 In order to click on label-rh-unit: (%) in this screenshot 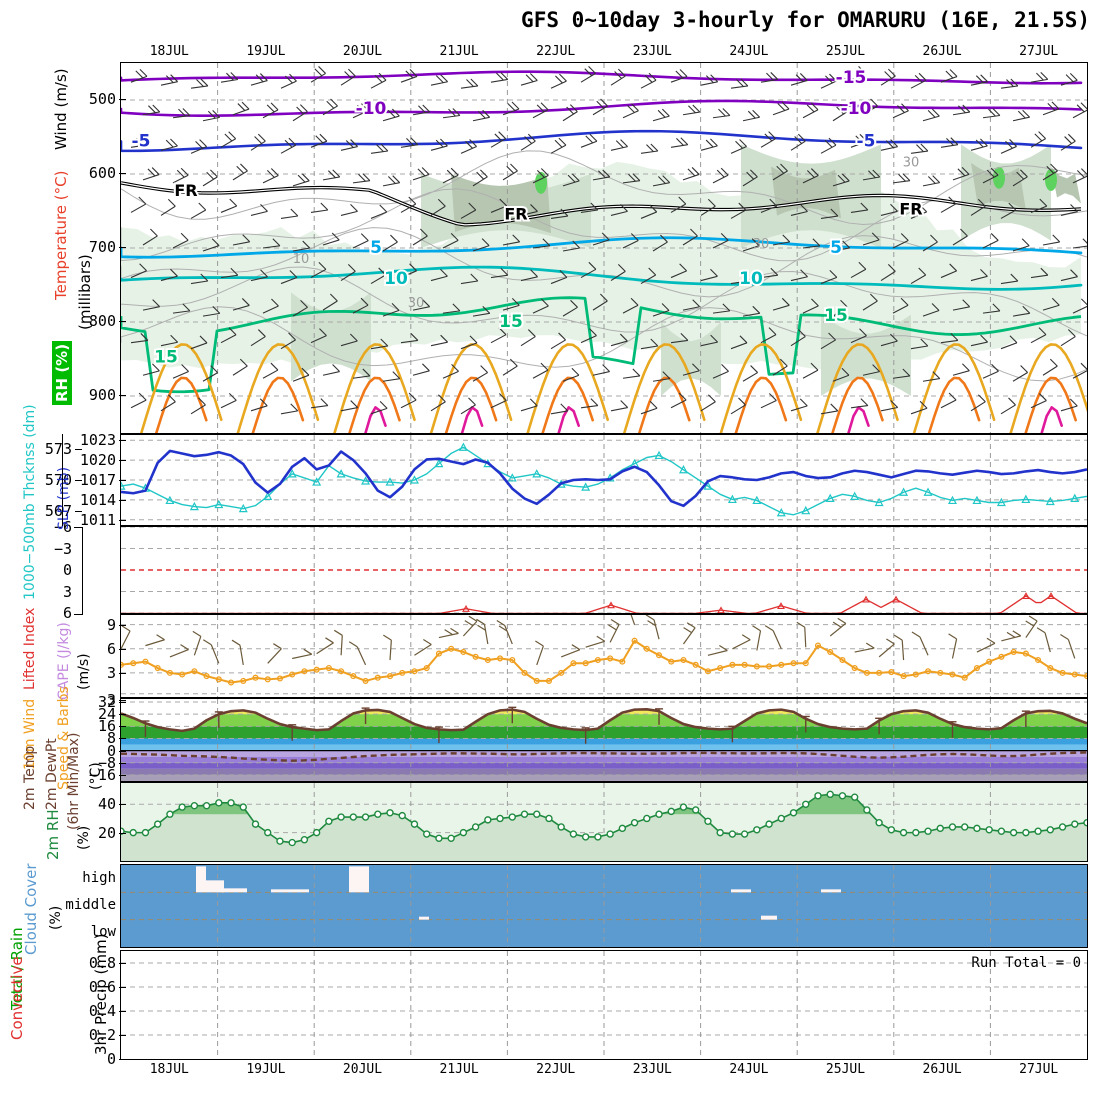, I will do `click(84, 837)`.